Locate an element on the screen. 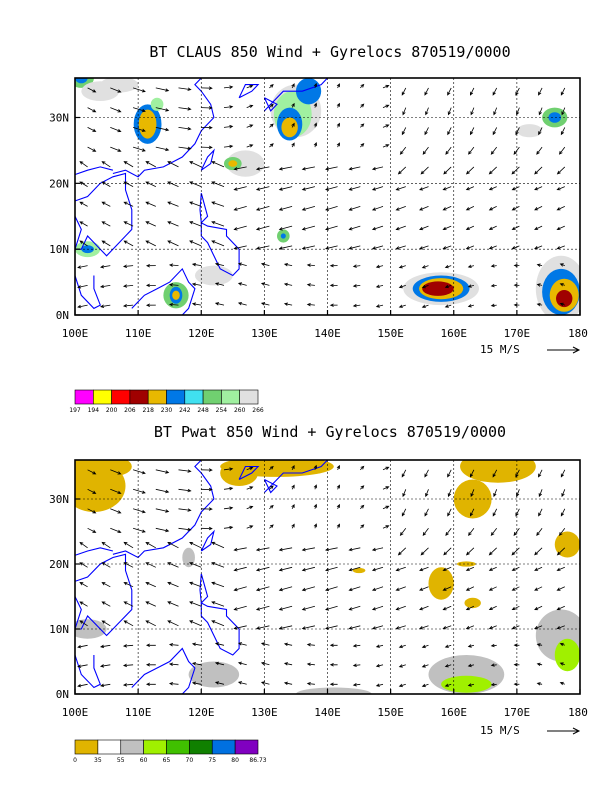 The image size is (612, 792). x-tick-label-2: 120E is located at coordinates (201, 712).